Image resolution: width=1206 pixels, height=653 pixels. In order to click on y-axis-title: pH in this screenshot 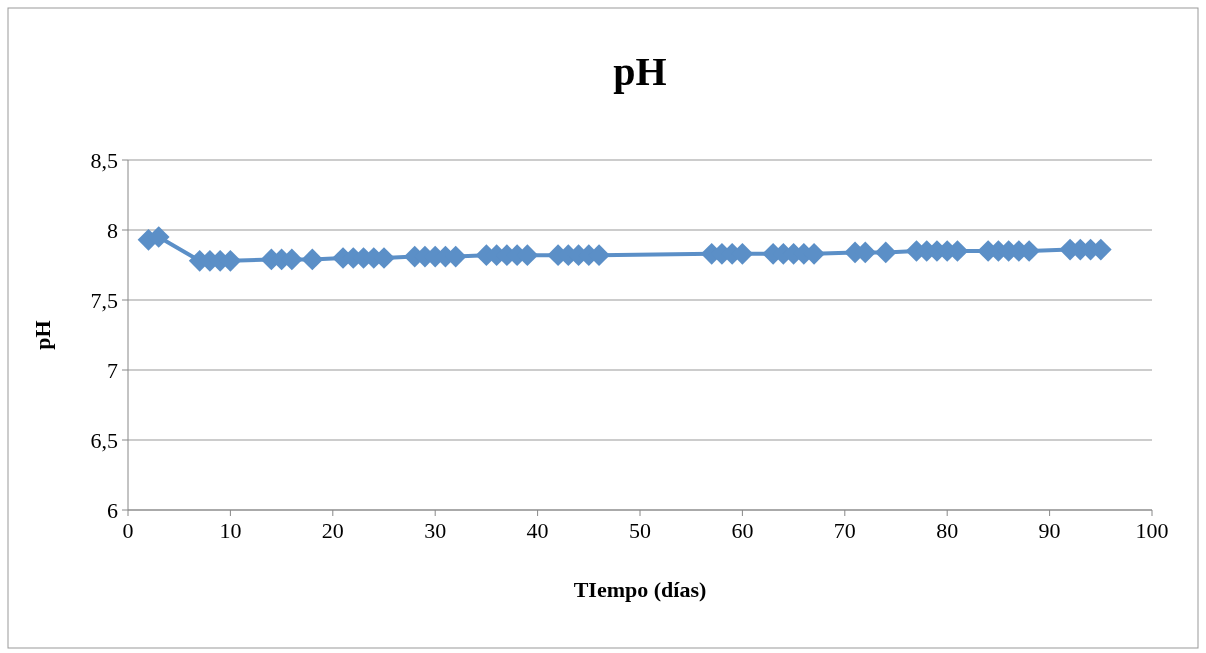, I will do `click(42, 335)`.